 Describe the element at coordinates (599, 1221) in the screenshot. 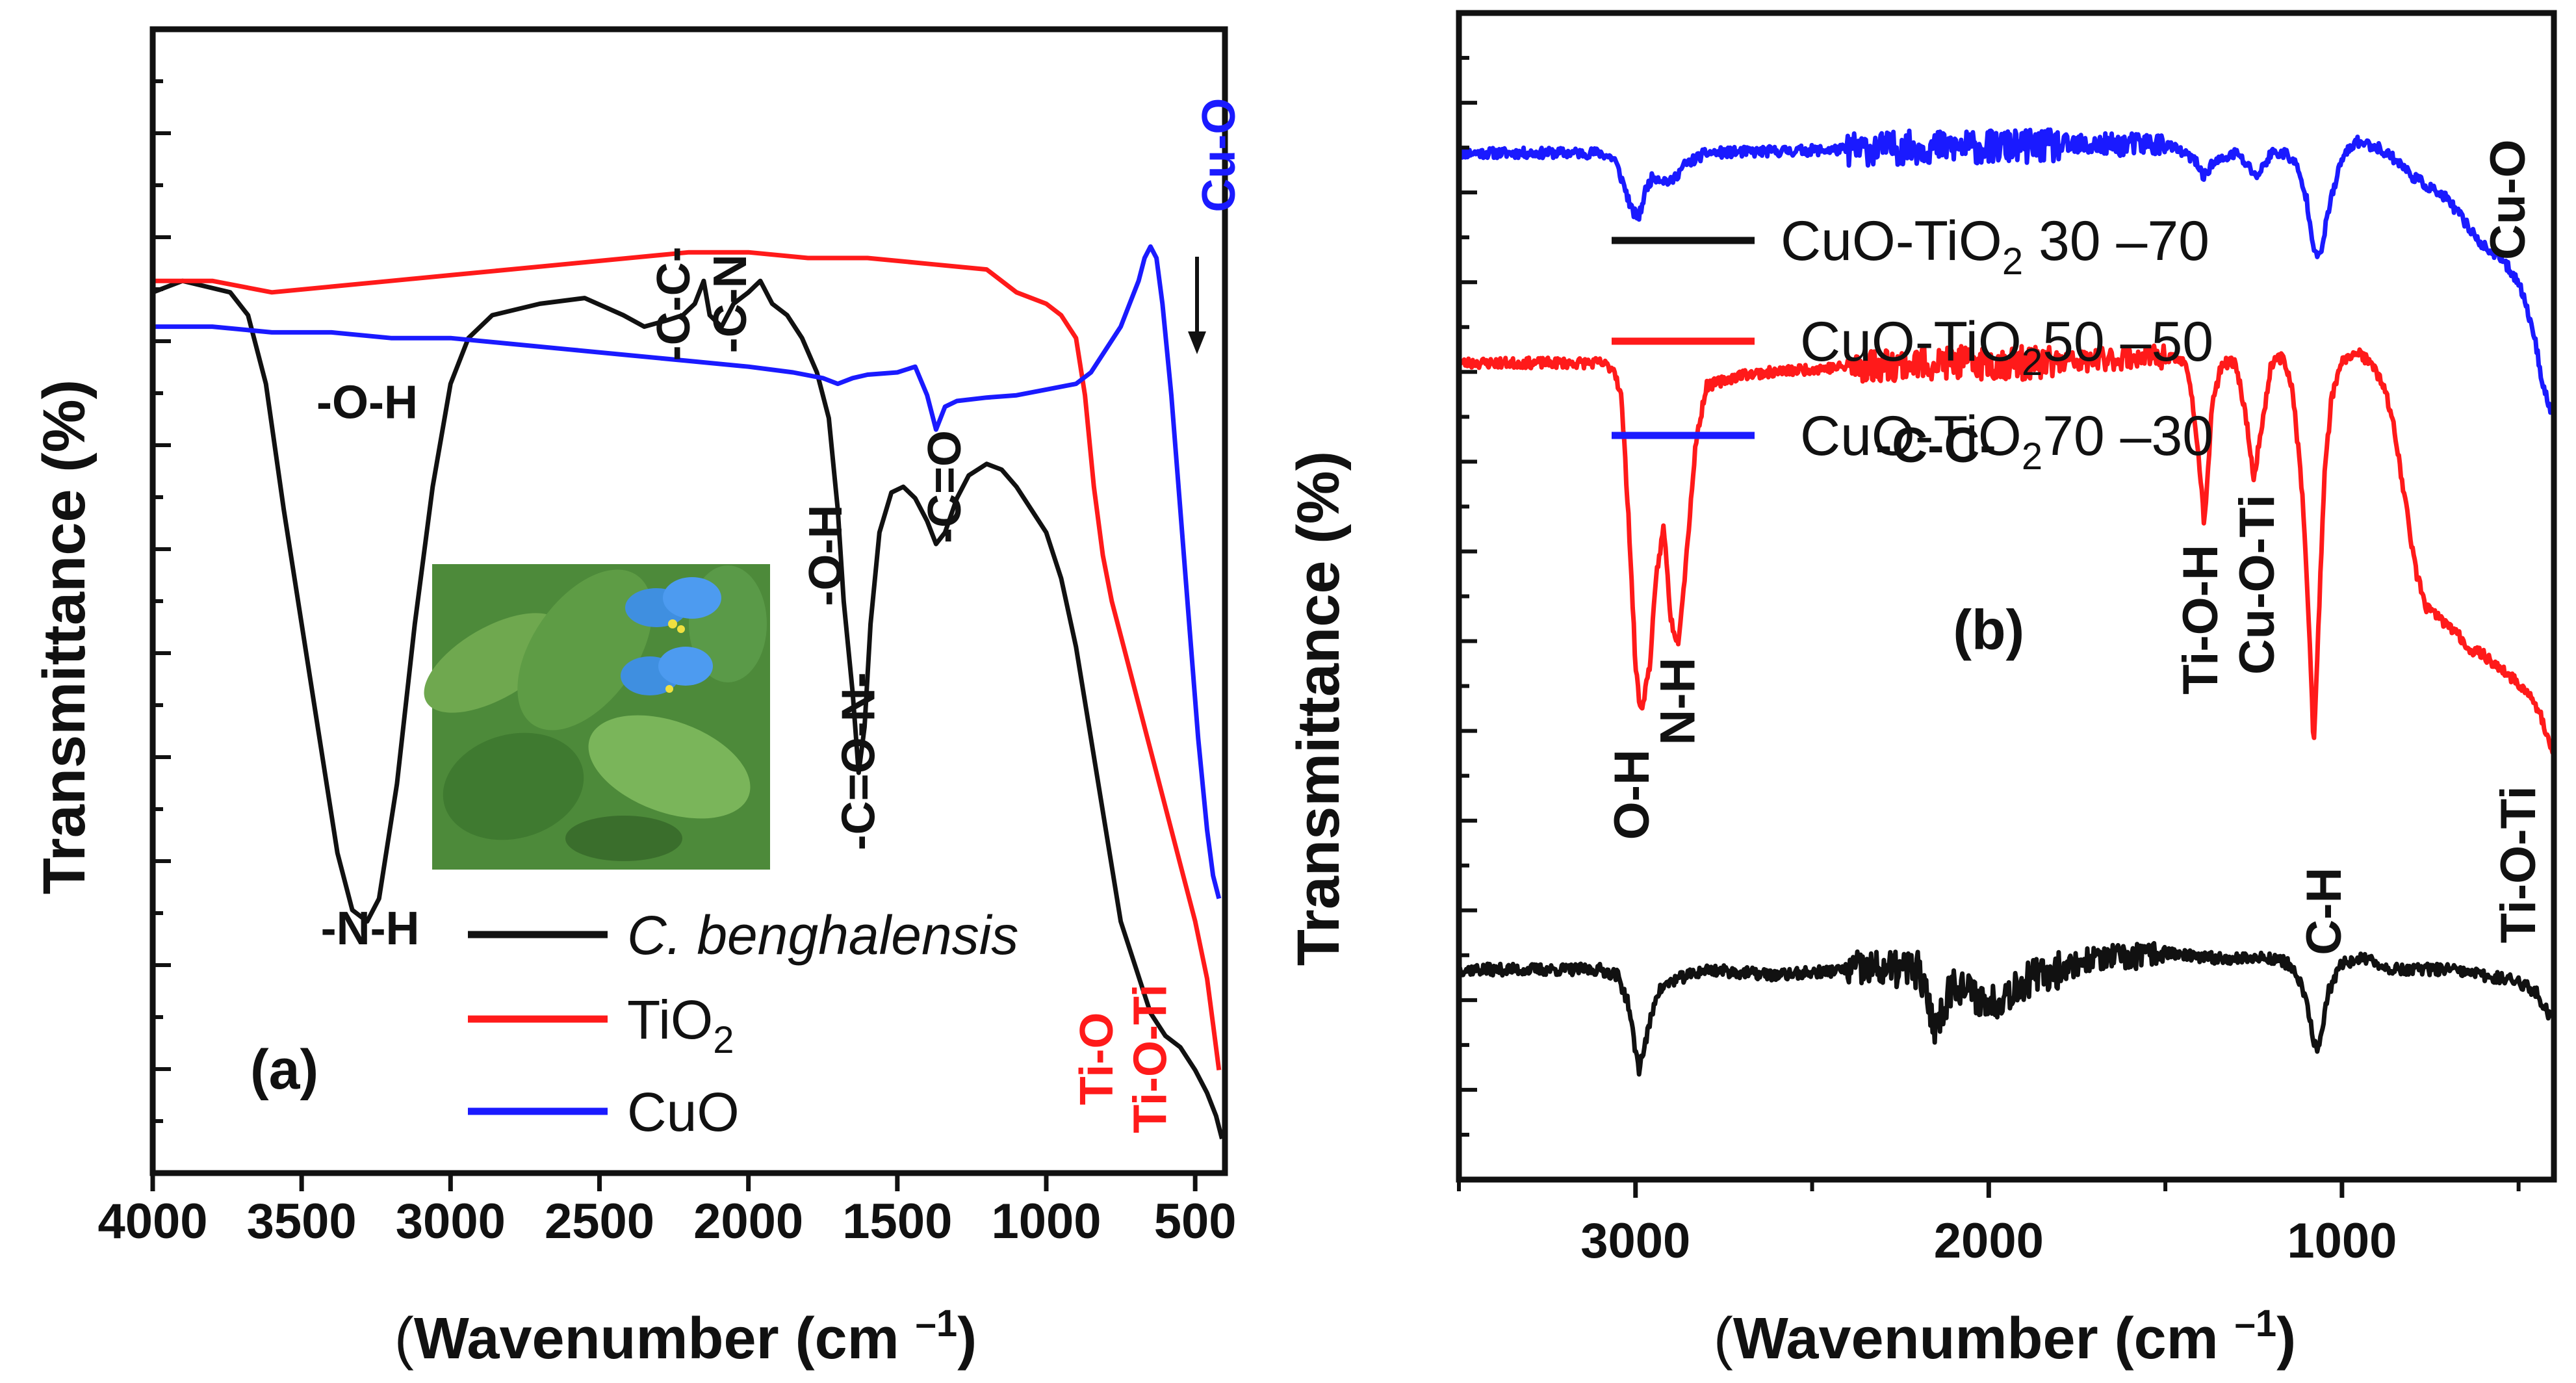

I see `x-tick-label: 2500` at that location.